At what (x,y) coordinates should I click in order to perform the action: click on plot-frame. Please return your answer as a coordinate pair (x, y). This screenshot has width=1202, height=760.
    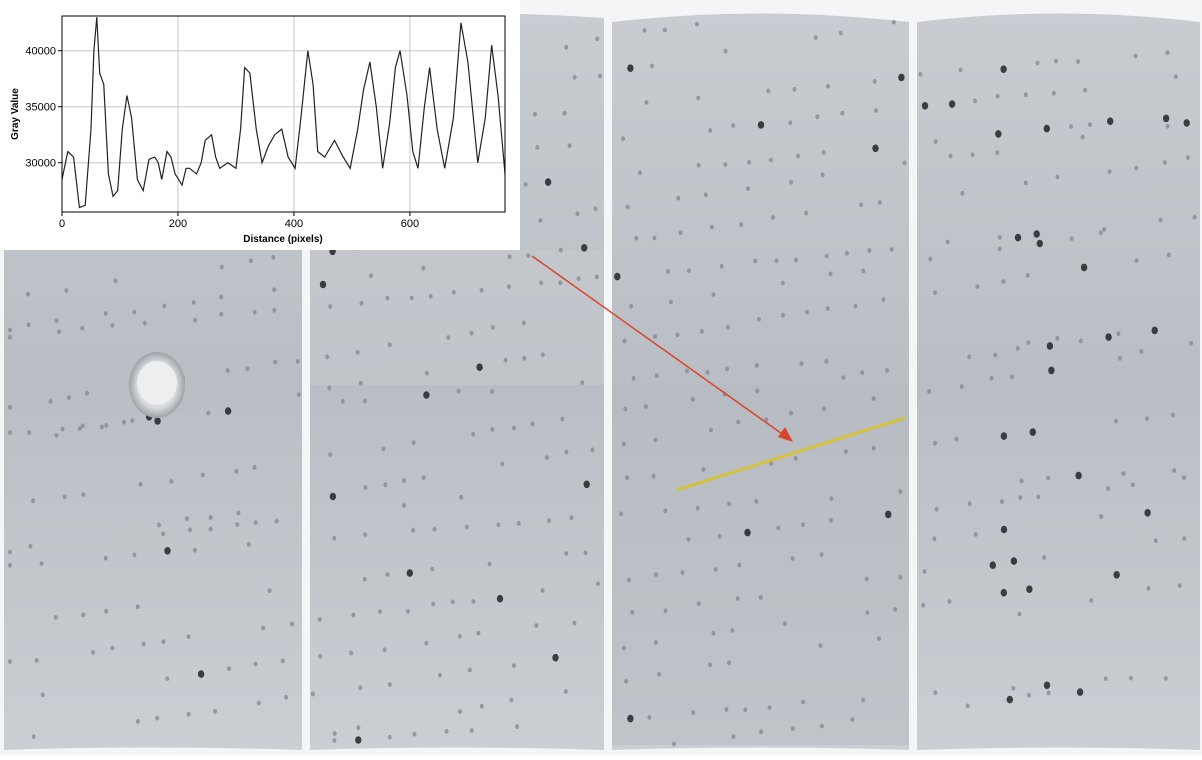
    Looking at the image, I should click on (283, 114).